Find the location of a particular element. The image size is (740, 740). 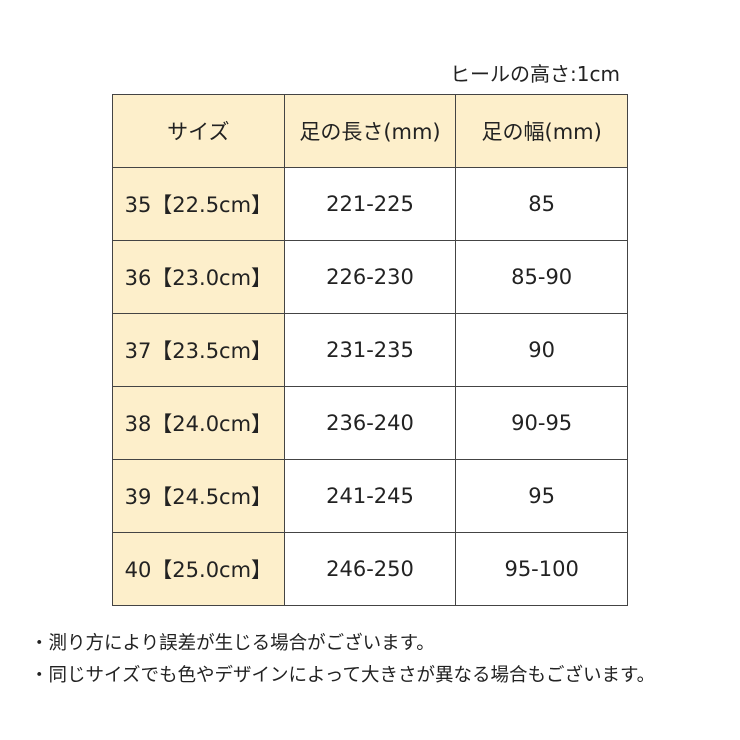

length-cell: 221-225 is located at coordinates (370, 204).